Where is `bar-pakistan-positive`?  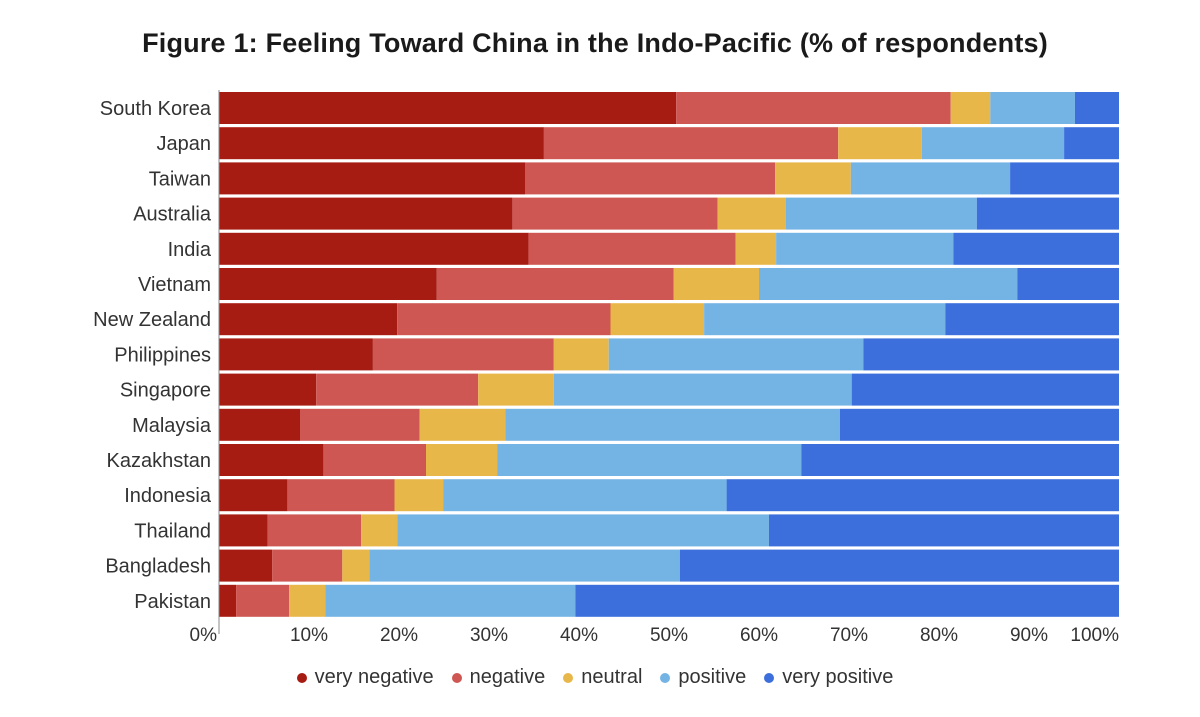 bar-pakistan-positive is located at coordinates (450, 600).